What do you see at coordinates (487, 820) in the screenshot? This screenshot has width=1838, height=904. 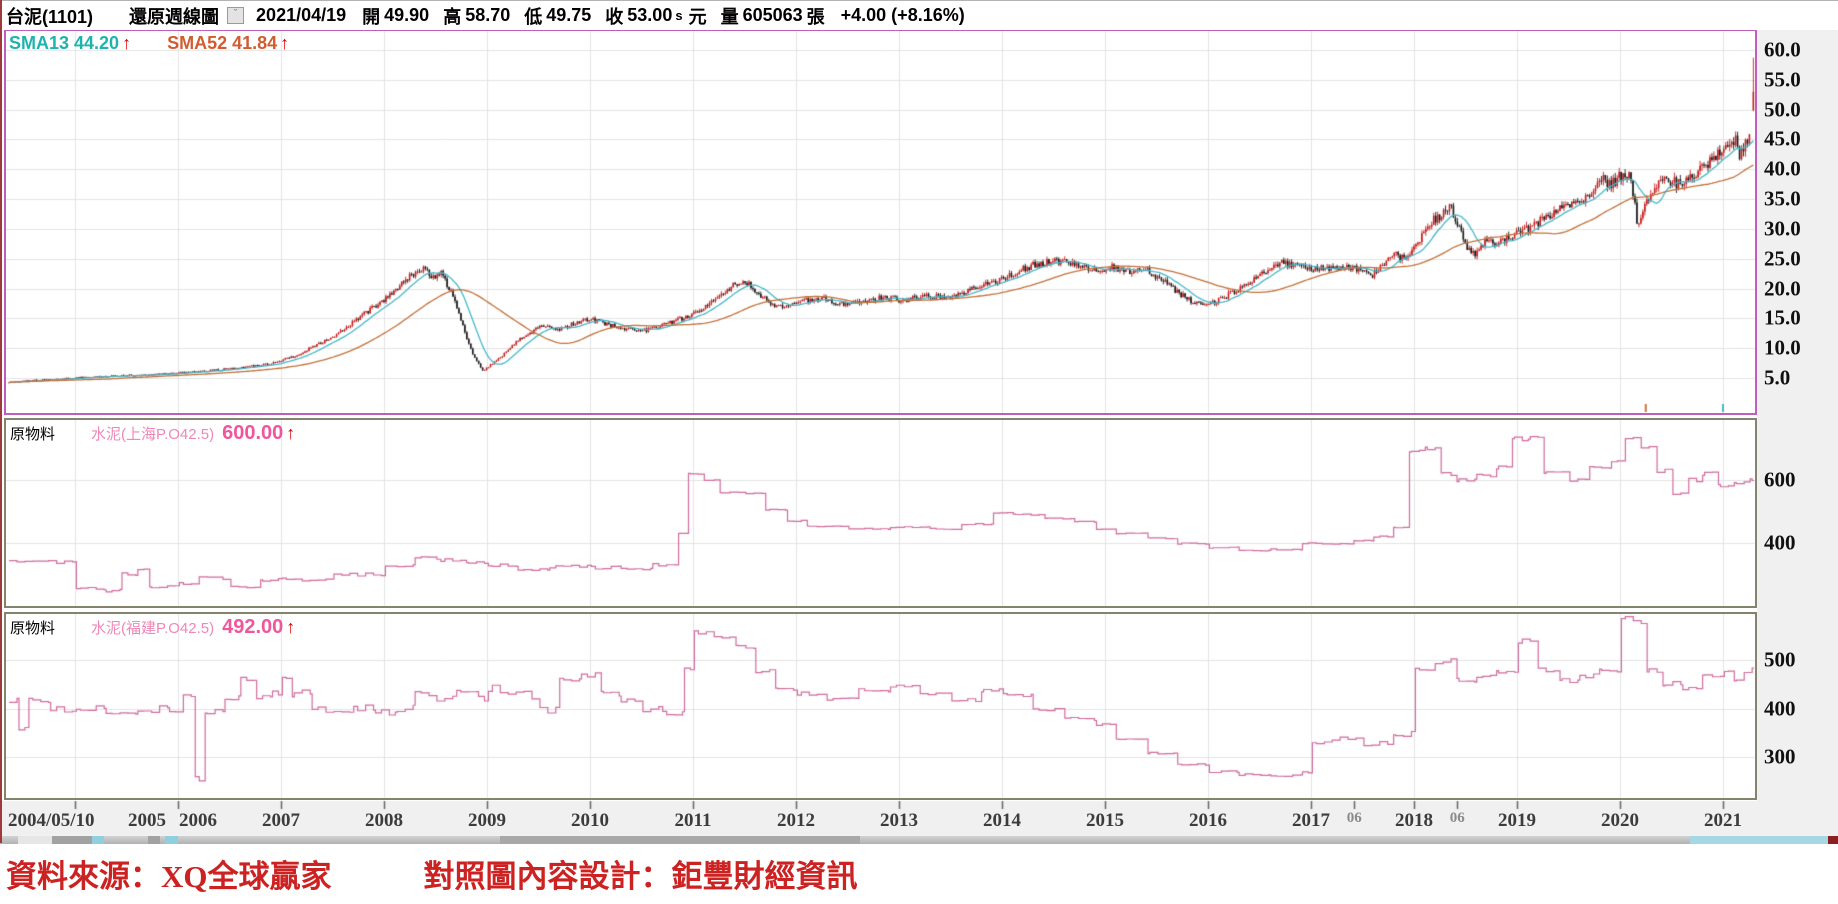 I see `x-axis-year-label: 2009` at bounding box center [487, 820].